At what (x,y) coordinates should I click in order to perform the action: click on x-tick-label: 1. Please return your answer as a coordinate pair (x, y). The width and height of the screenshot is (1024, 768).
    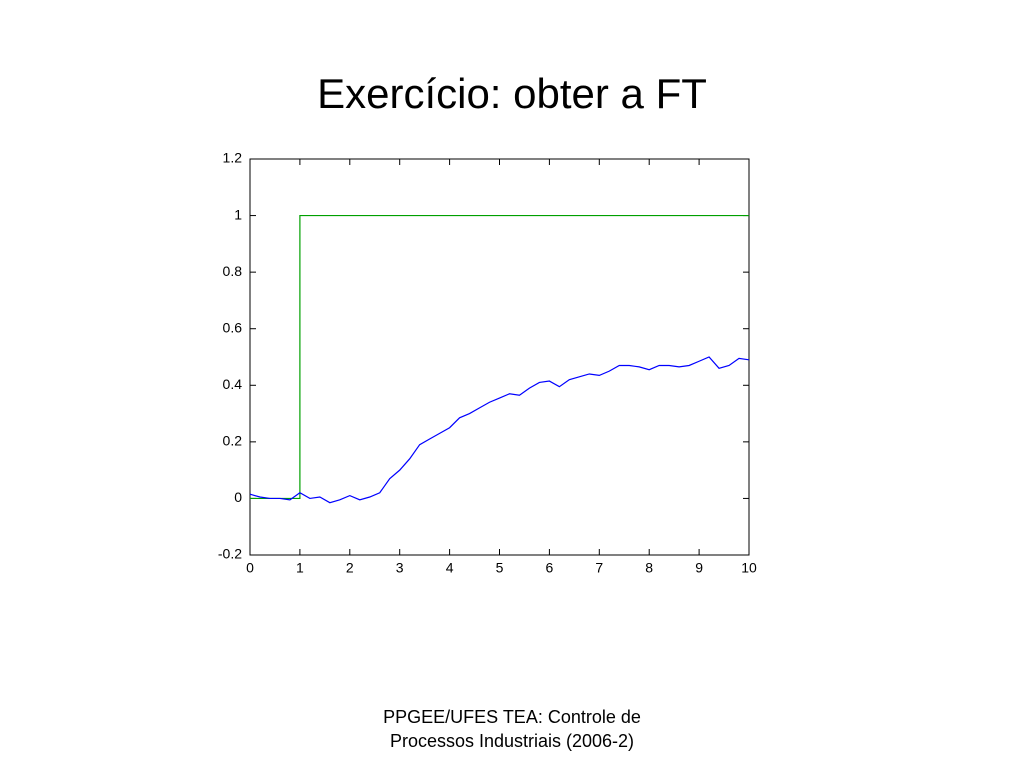
    Looking at the image, I should click on (300, 568).